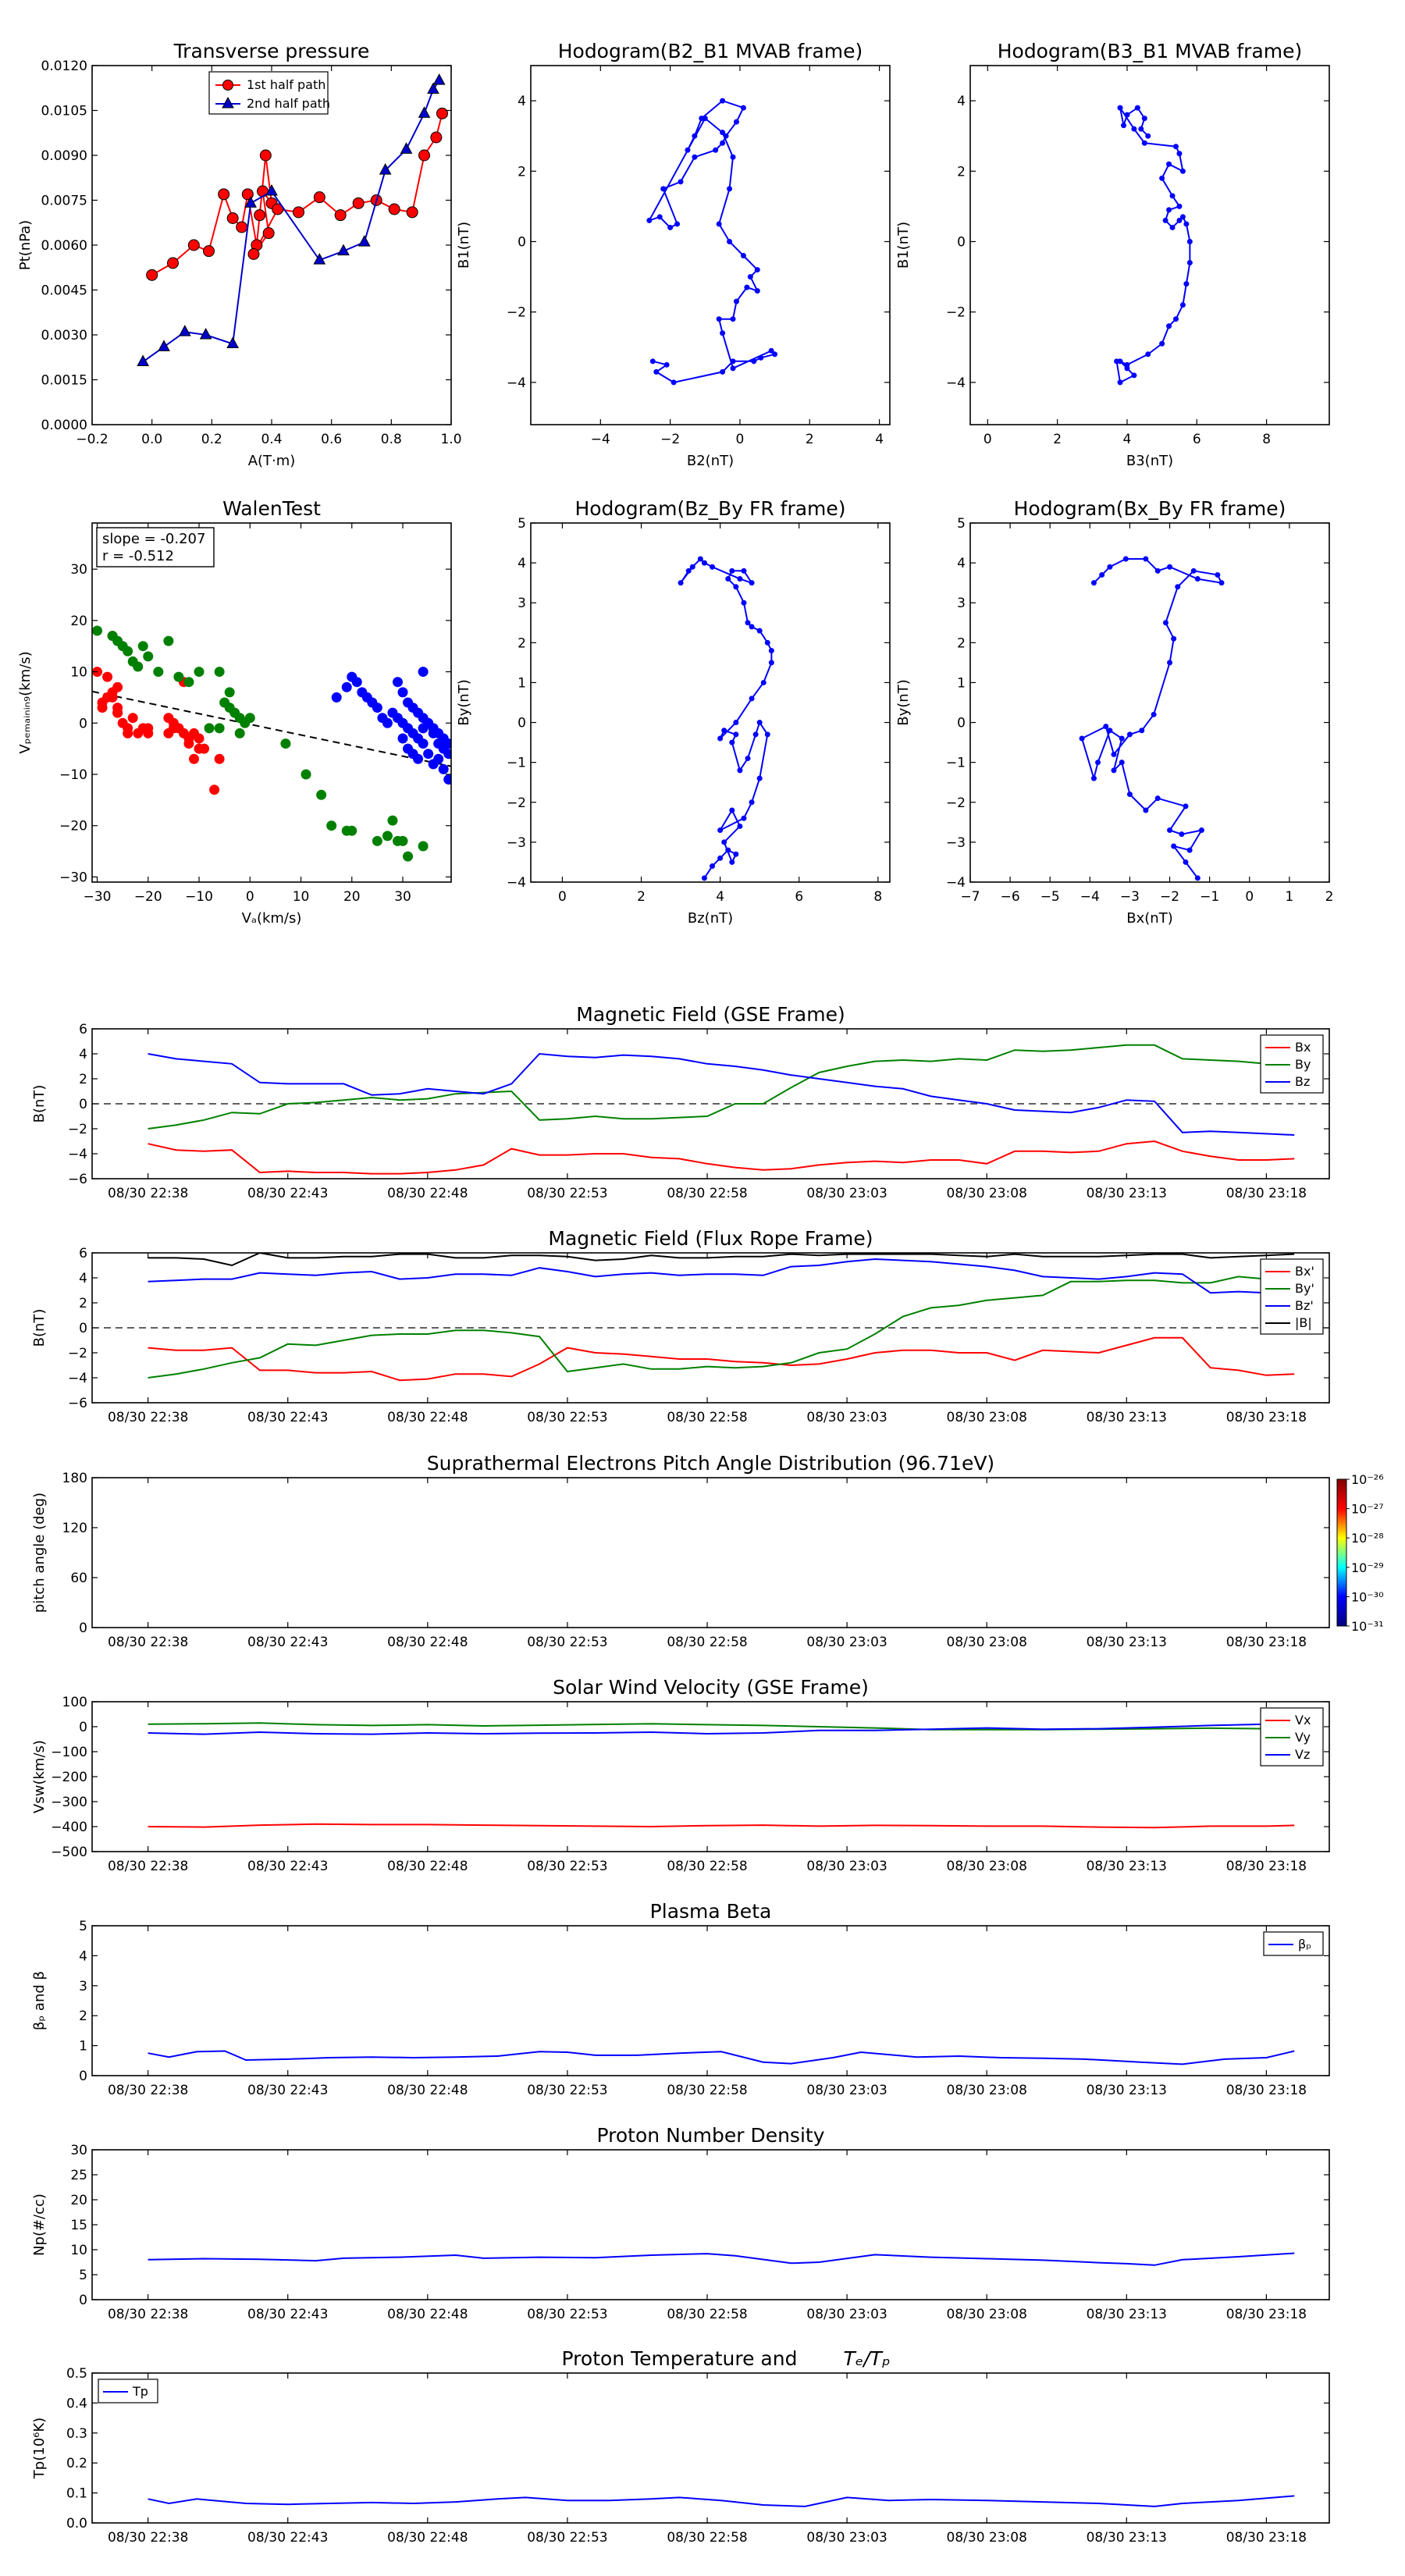 This screenshot has height=2576, width=1405. I want to click on panel-pad-frame, so click(711, 1552).